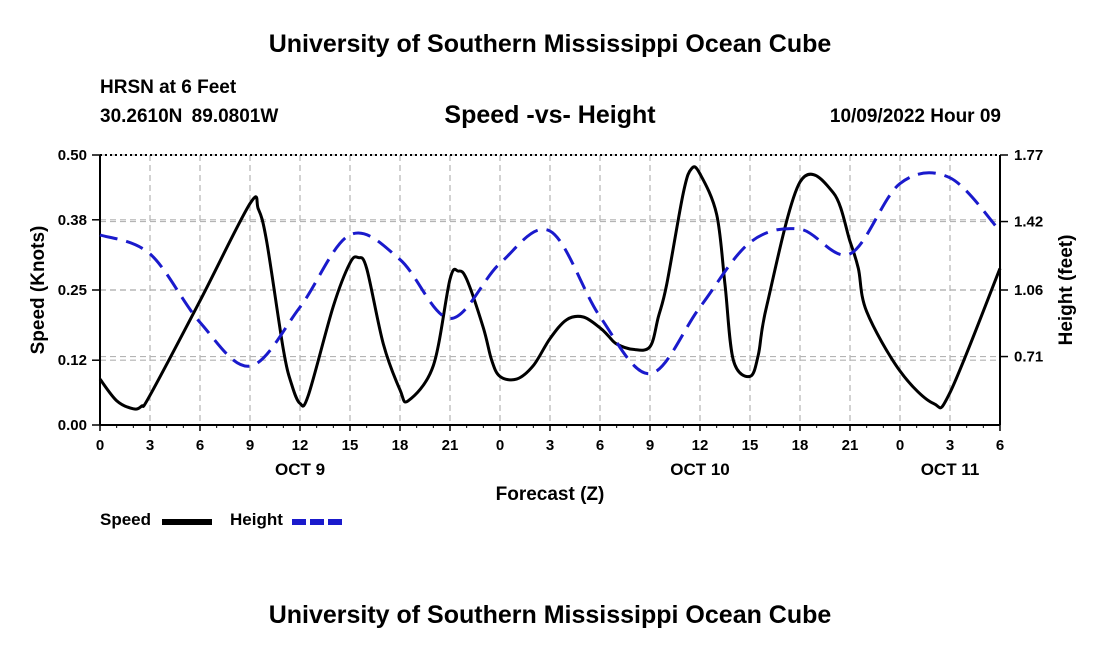 Image resolution: width=1100 pixels, height=650 pixels. Describe the element at coordinates (1066, 290) in the screenshot. I see `y2-axis-title: Height (feet)` at that location.